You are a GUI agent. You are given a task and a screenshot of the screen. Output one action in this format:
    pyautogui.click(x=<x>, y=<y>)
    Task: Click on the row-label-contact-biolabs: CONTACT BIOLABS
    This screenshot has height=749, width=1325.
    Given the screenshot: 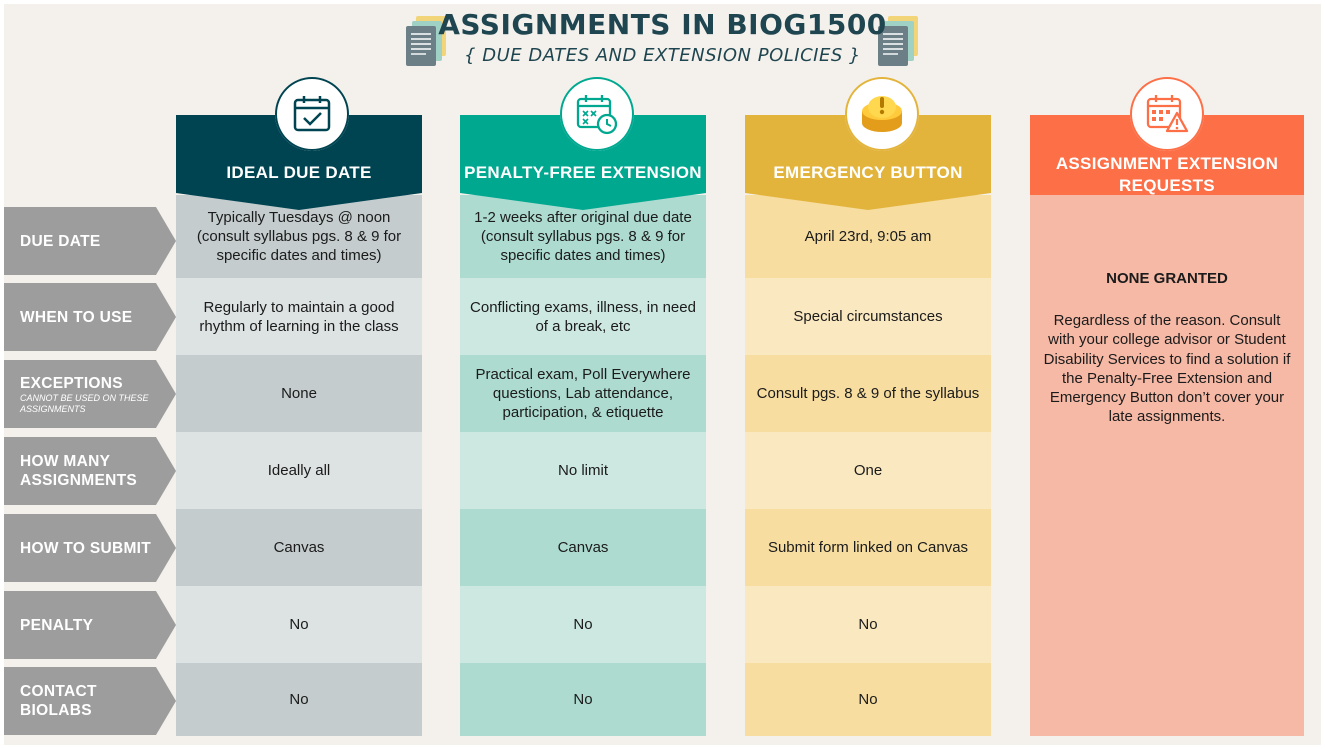 What is the action you would take?
    pyautogui.click(x=90, y=701)
    